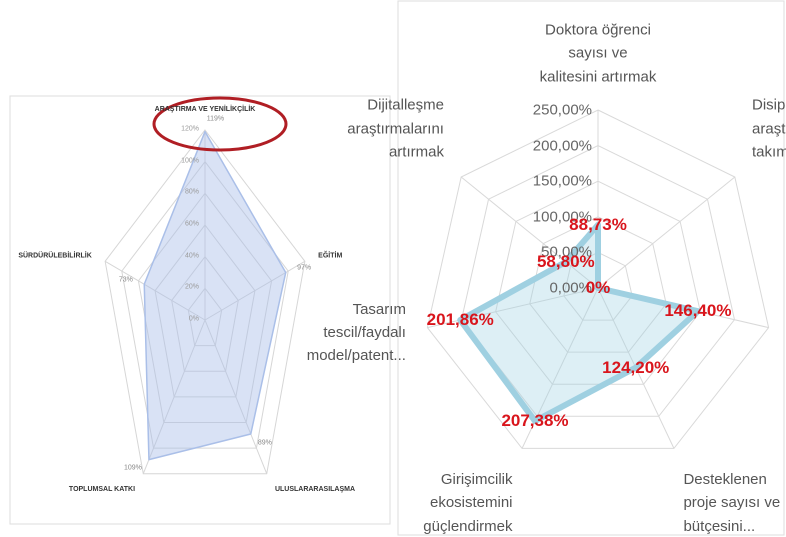 The image size is (786, 537). I want to click on category-label: ARAŞTIRMA VE YENİLİKÇİLİK, so click(205, 110).